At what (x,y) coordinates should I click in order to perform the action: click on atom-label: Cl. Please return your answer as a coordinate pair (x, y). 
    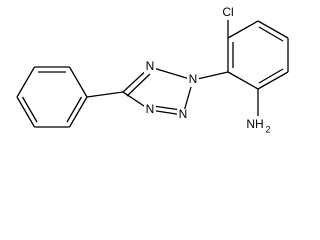
    Looking at the image, I should click on (227, 12).